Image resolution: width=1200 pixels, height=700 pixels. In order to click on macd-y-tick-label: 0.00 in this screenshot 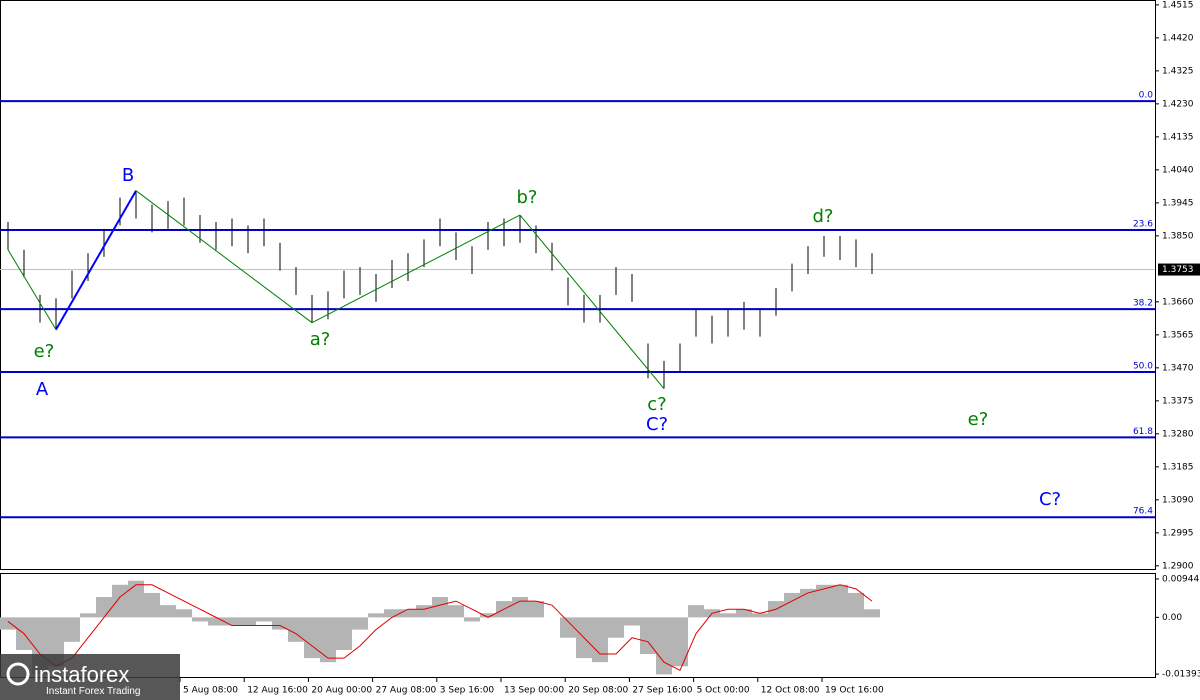, I will do `click(1172, 618)`.